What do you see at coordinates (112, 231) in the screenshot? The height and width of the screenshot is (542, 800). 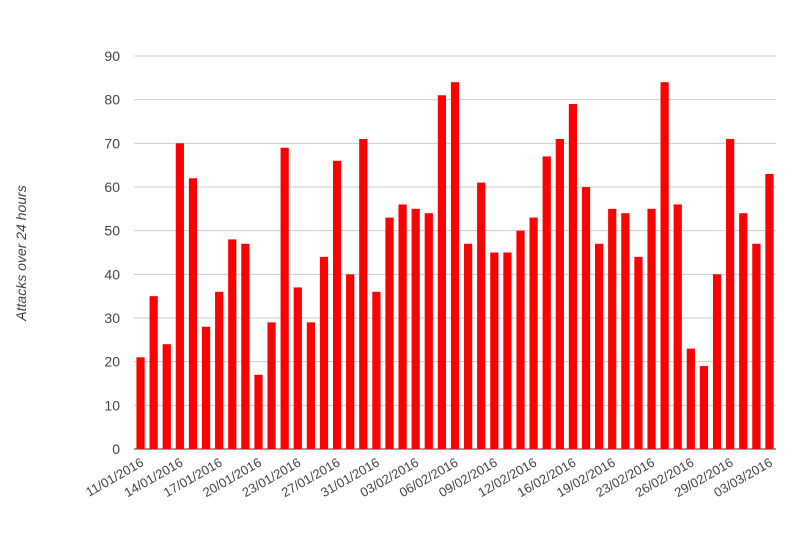 I see `y-tick-label: 50` at bounding box center [112, 231].